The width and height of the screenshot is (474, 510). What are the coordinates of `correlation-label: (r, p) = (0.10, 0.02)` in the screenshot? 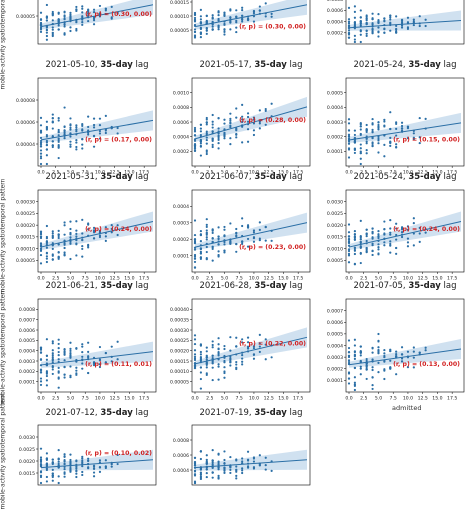 It's located at (118, 453).